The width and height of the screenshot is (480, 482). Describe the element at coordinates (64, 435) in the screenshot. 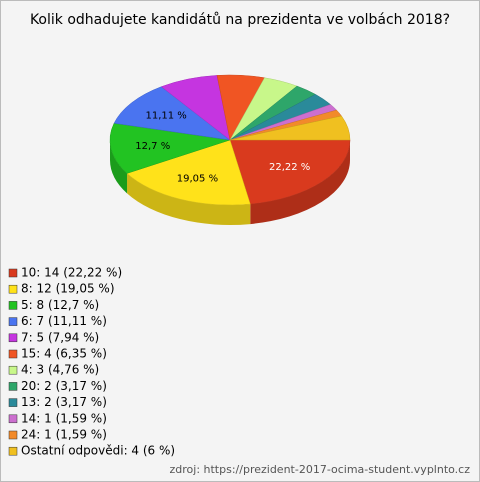

I see `legend-label: 24: 1 (1,59 %)` at that location.